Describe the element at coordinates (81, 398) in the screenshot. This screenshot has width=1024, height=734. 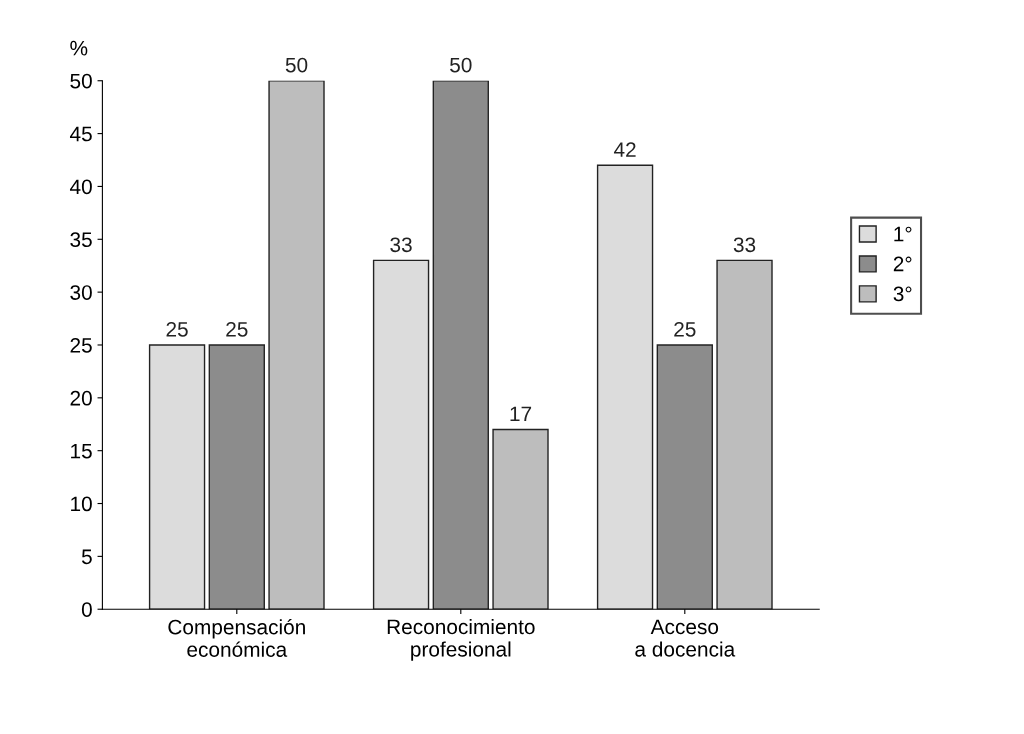
I see `y-tick-label: 20` at that location.